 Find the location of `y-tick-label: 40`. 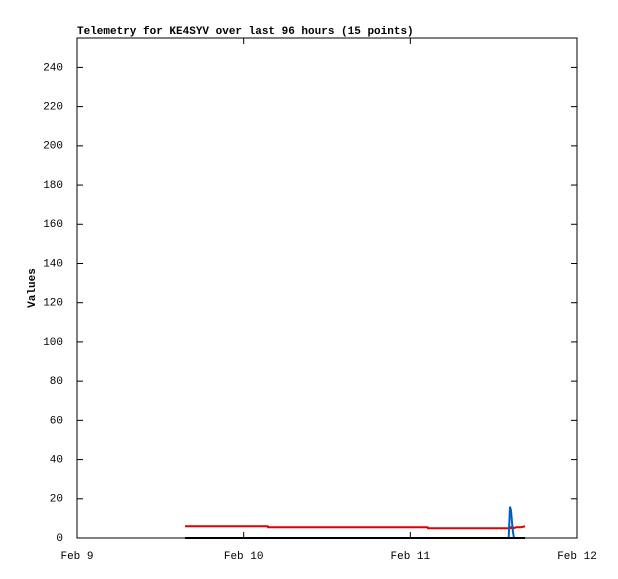

y-tick-label: 40 is located at coordinates (56, 460).